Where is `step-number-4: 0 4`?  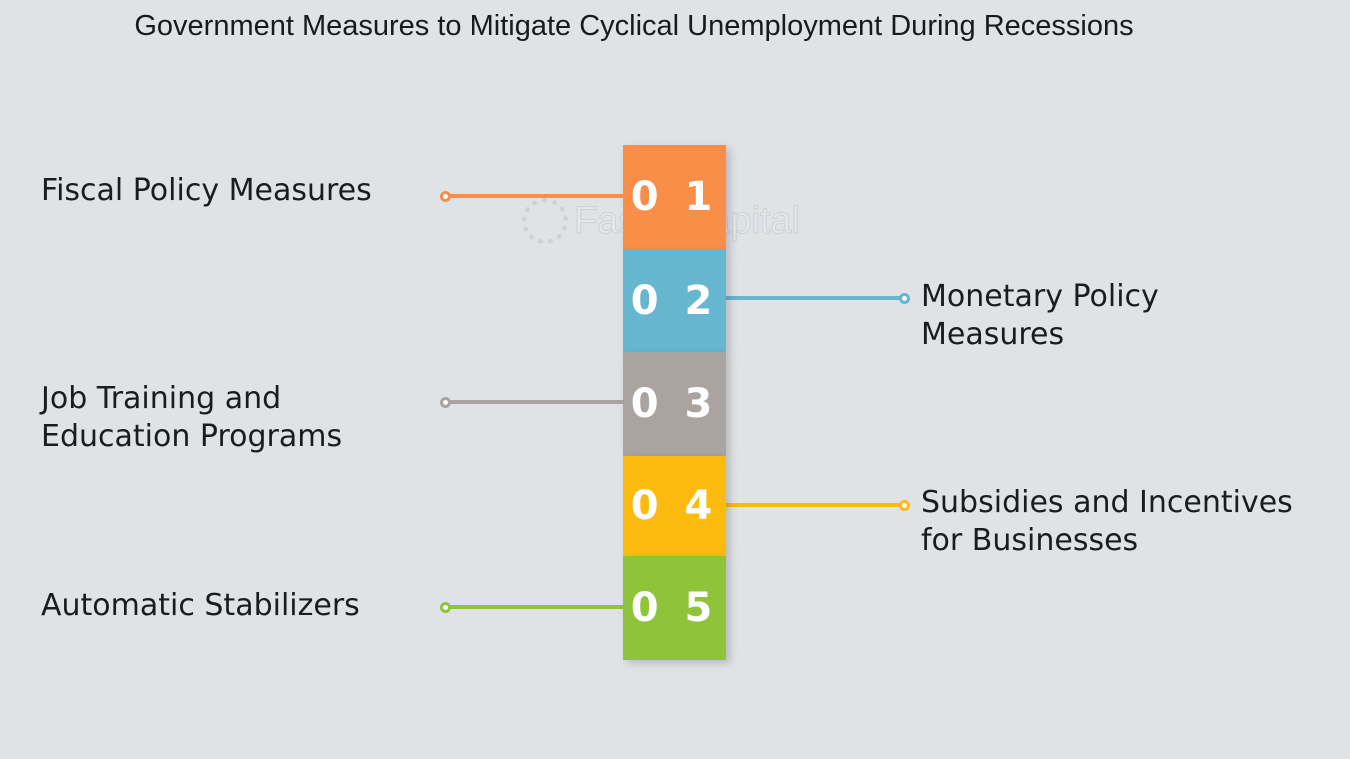
step-number-4: 0 4 is located at coordinates (674, 506).